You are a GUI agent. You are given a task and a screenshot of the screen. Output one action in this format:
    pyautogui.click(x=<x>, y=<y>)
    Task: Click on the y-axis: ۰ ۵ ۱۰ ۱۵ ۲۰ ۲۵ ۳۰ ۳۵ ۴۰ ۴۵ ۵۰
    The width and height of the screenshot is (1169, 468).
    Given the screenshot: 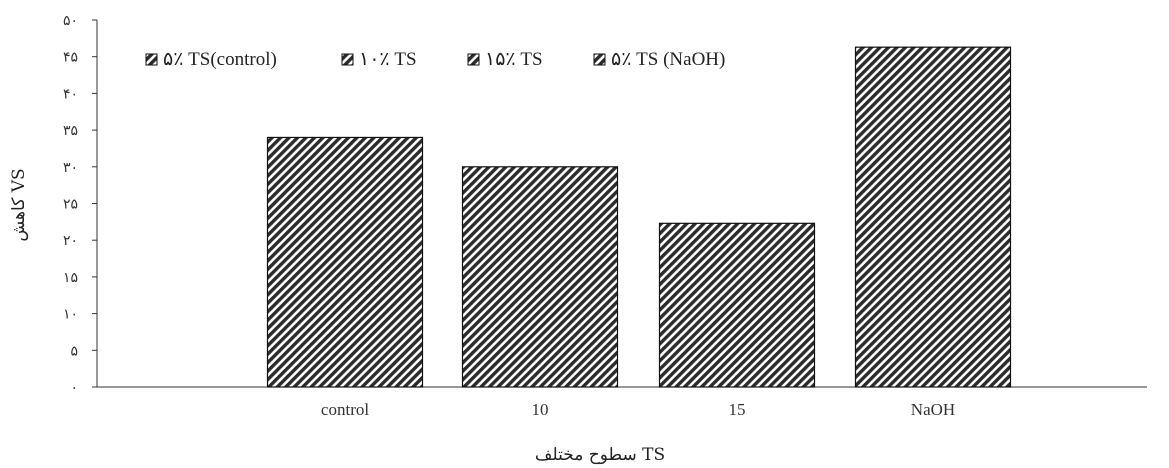 What is the action you would take?
    pyautogui.click(x=80, y=204)
    